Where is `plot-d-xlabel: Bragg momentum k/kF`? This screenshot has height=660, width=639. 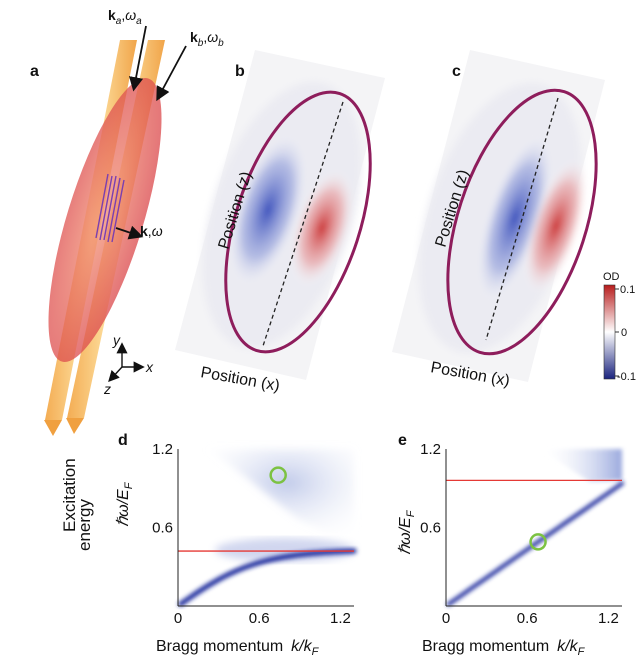
plot-d-xlabel: Bragg momentum k/kF is located at coordinates (238, 648).